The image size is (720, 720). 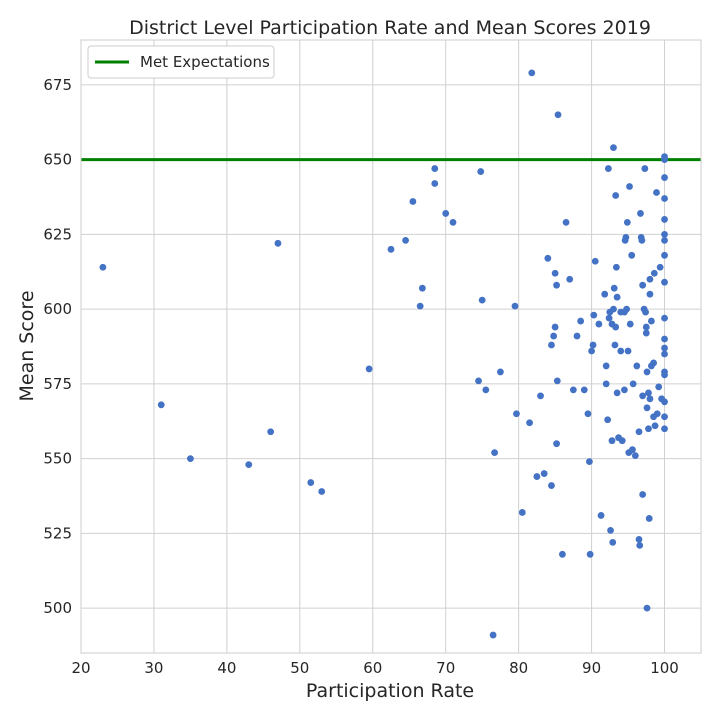 What do you see at coordinates (57, 85) in the screenshot?
I see `y-tick-label: 675` at bounding box center [57, 85].